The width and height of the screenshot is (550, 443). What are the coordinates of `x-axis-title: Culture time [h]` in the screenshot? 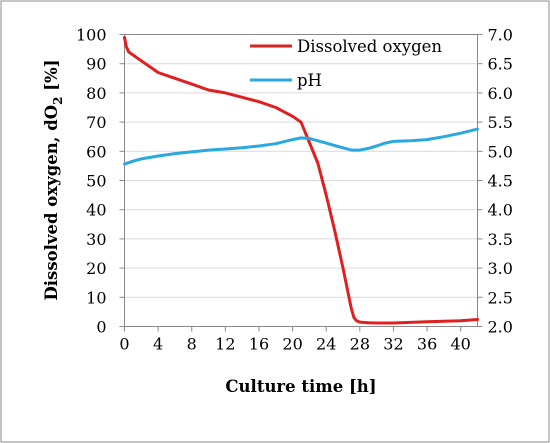 It's located at (300, 386).